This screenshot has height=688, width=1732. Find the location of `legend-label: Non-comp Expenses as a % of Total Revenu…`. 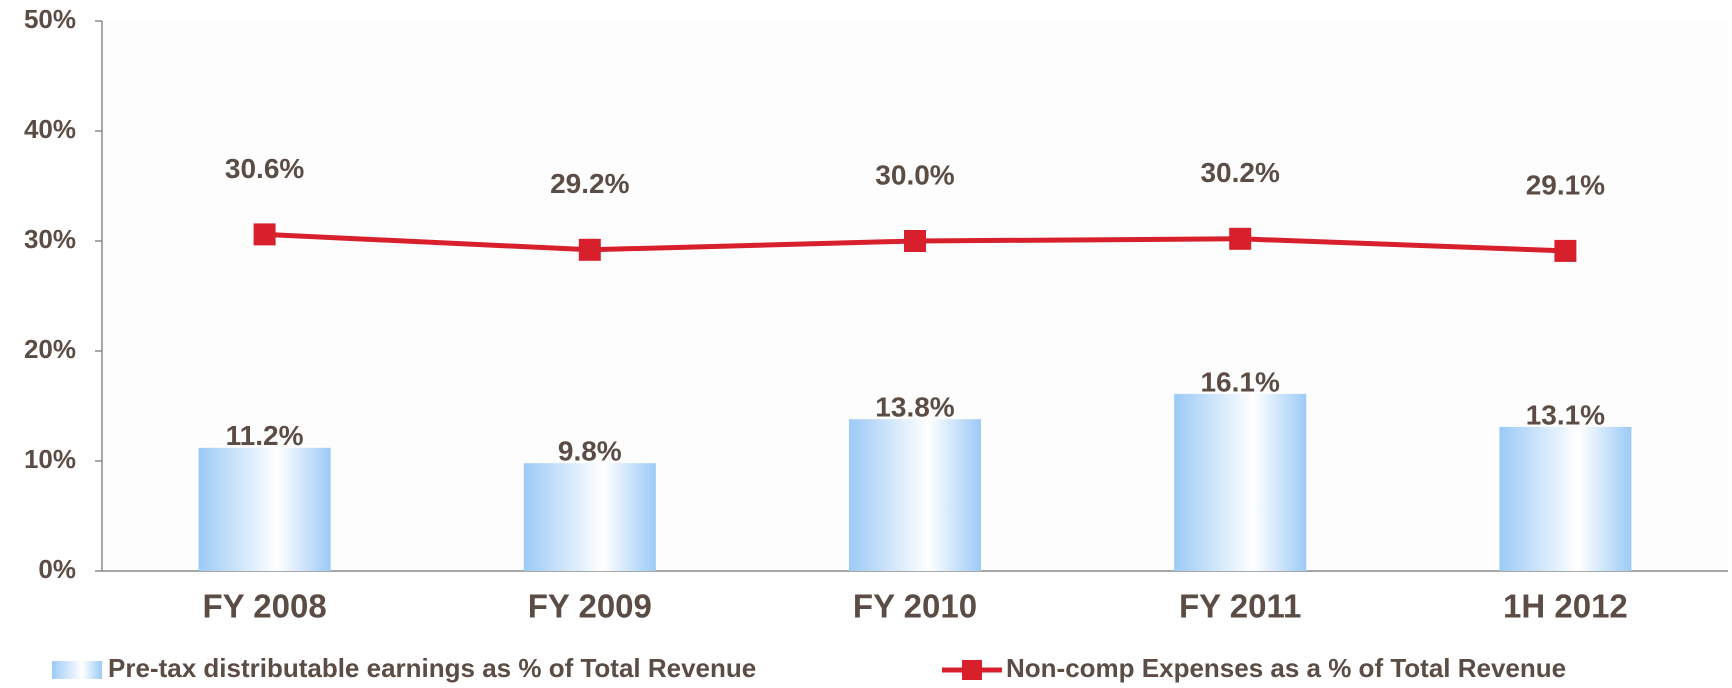

legend-label: Non-comp Expenses as a % of Total Revenu… is located at coordinates (1286, 668).